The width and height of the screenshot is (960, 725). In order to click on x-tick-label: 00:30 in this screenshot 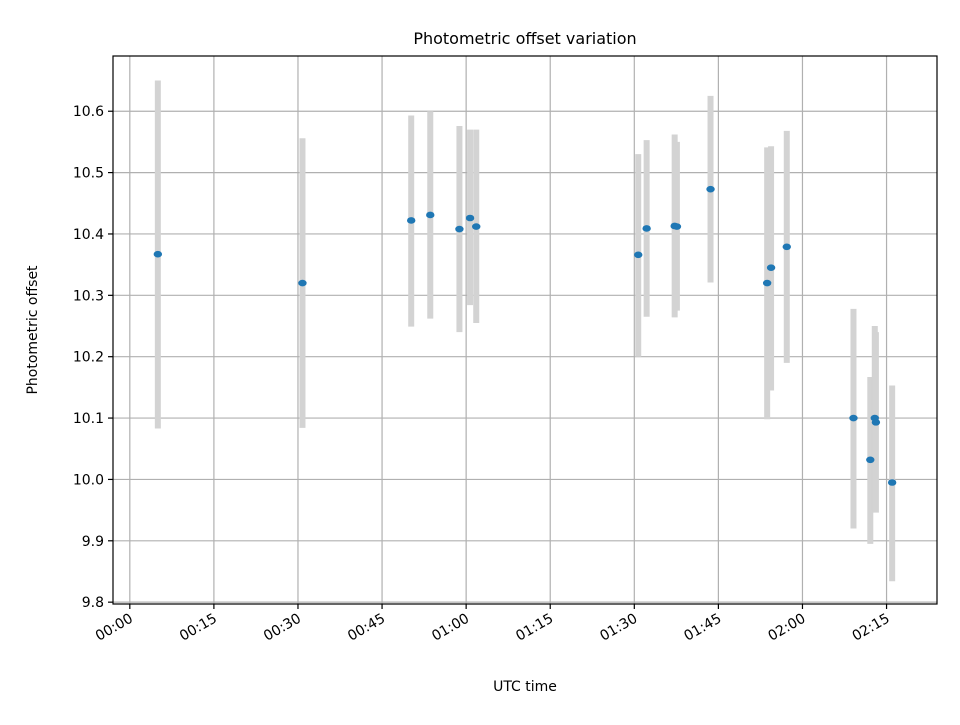, I will do `click(282, 628)`.